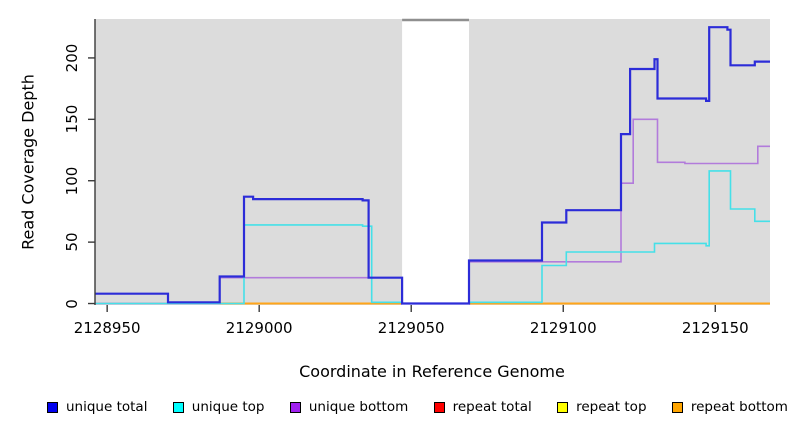 The image size is (792, 432). What do you see at coordinates (411, 328) in the screenshot?
I see `x-tick-label: 2129050` at bounding box center [411, 328].